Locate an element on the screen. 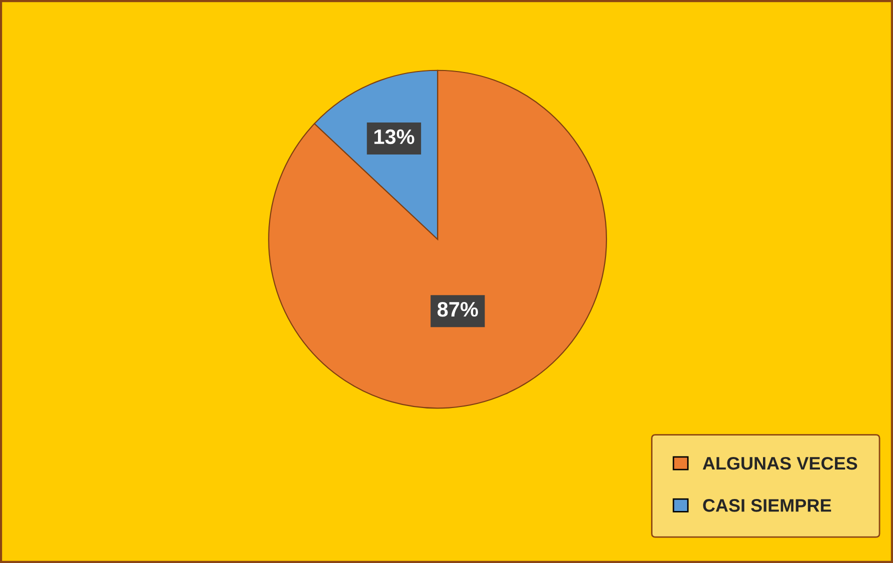  legend-label: CASI SIEMPRE is located at coordinates (767, 505).